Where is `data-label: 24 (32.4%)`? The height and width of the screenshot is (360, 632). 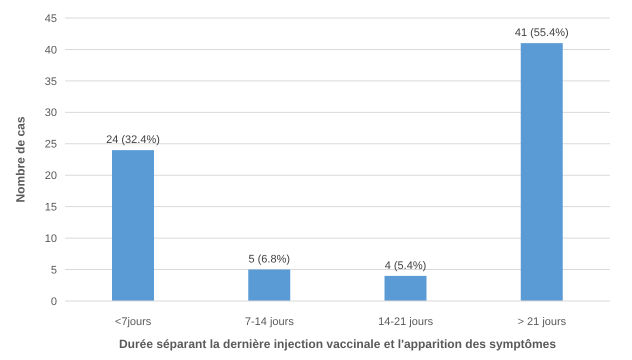 data-label: 24 (32.4%) is located at coordinates (133, 140).